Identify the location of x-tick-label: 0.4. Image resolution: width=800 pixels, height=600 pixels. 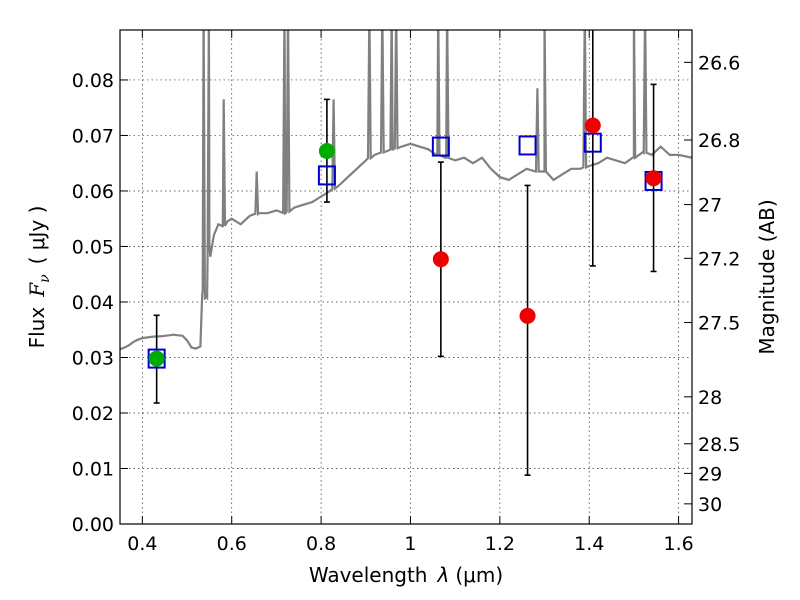
(142, 544).